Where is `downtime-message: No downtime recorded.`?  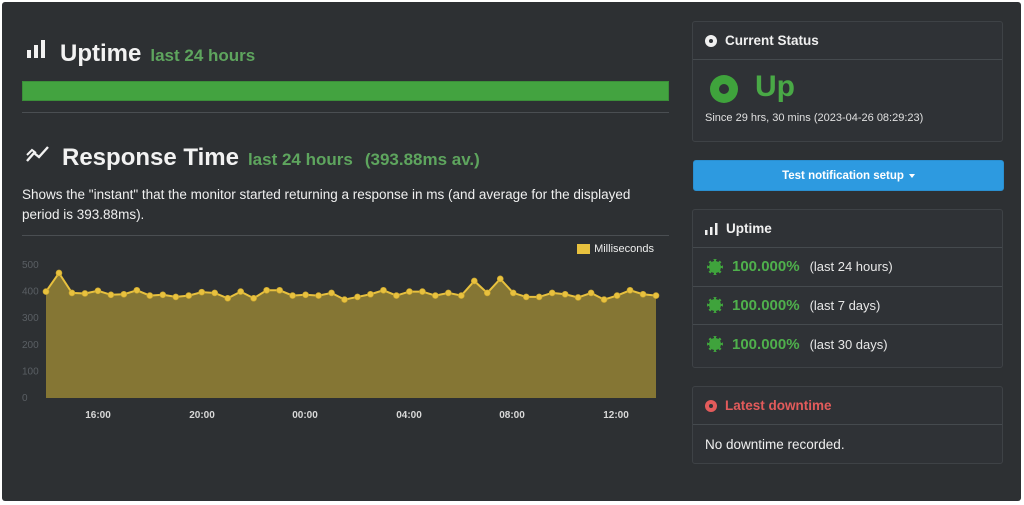 downtime-message: No downtime recorded. is located at coordinates (775, 444).